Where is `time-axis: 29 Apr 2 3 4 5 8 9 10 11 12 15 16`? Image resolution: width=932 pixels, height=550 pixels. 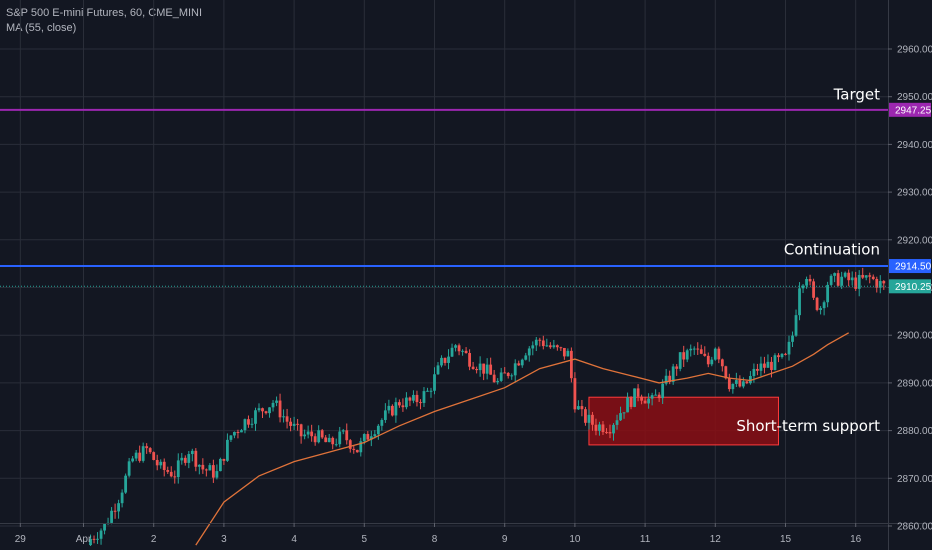
time-axis: 29 Apr 2 3 4 5 8 9 10 11 12 15 16 is located at coordinates (438, 534).